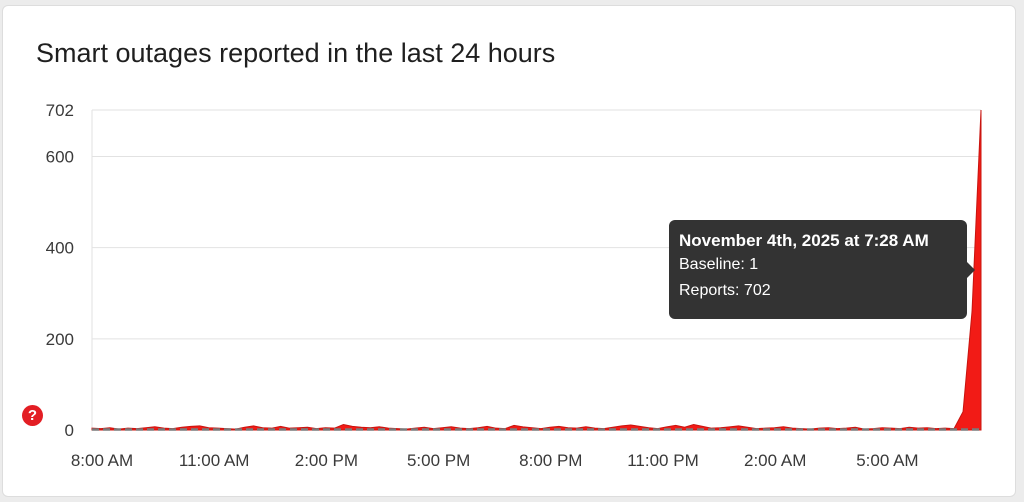 This screenshot has height=502, width=1024. Describe the element at coordinates (214, 460) in the screenshot. I see `x-tick-label: 11:00 AM` at that location.